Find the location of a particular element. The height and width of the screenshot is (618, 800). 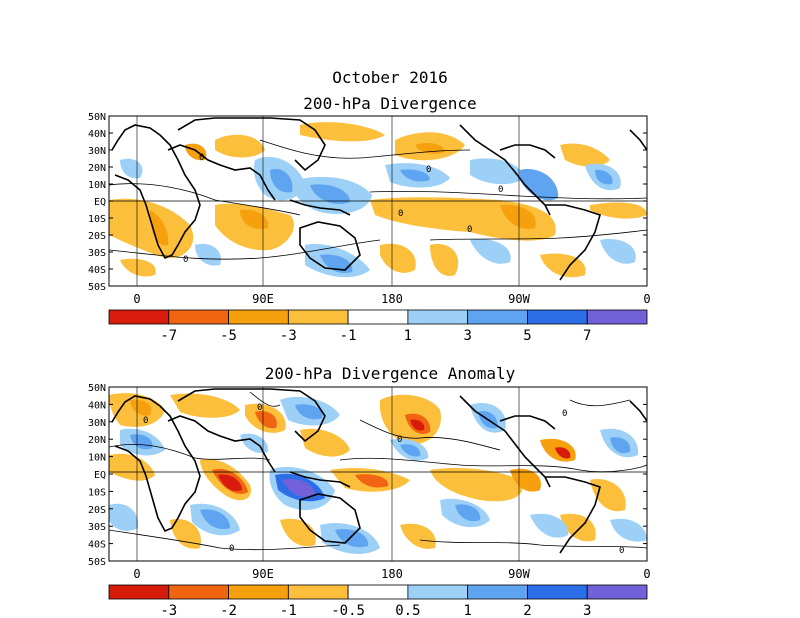

divergence-zero-contours is located at coordinates (378, 199).